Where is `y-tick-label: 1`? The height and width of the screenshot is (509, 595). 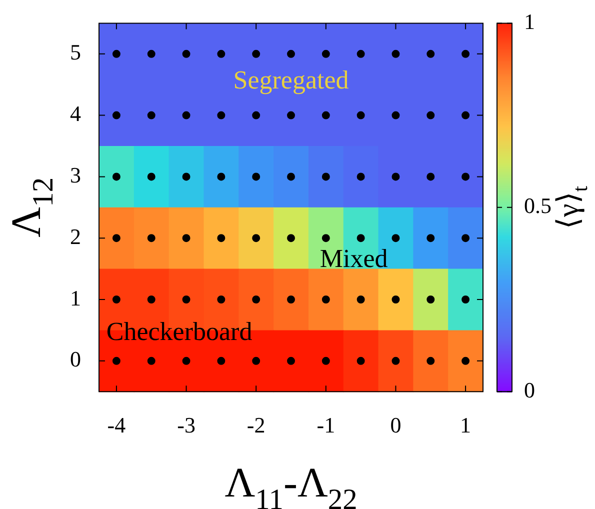 y-tick-label: 1 is located at coordinates (75, 297).